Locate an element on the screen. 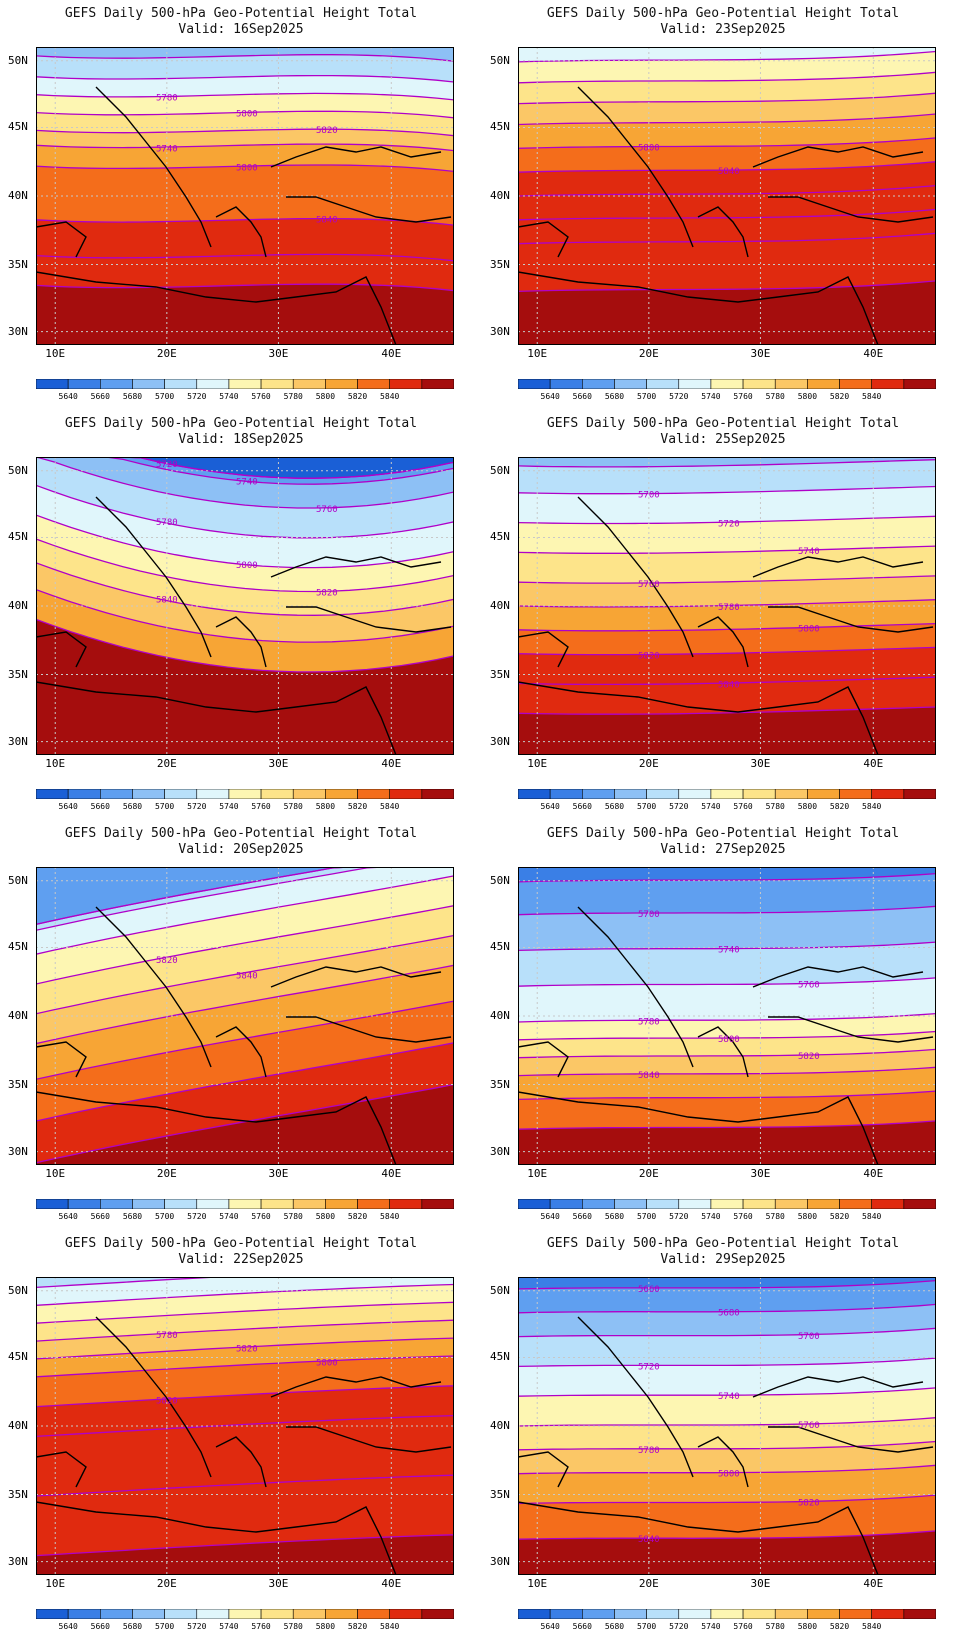  colorbar-label: 5800 is located at coordinates (325, 806).